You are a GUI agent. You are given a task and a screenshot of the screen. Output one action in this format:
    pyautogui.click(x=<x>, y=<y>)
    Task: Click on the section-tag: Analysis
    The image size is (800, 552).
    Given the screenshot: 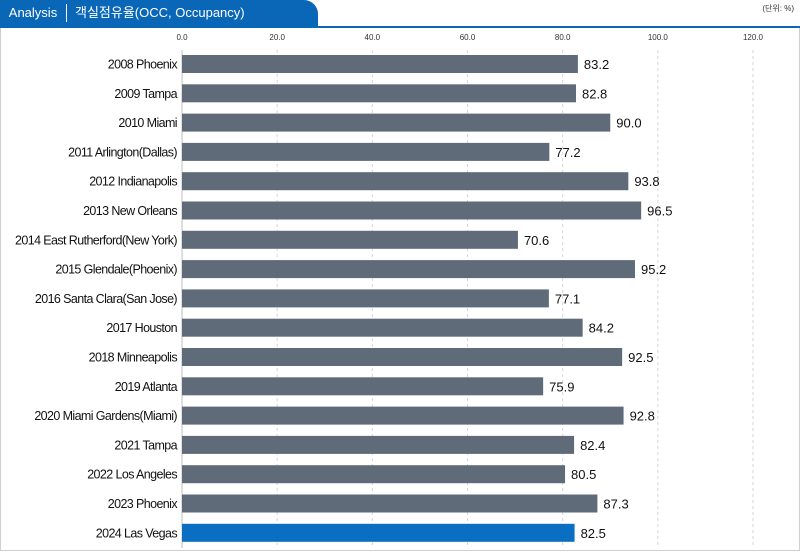 What is the action you would take?
    pyautogui.click(x=33, y=12)
    